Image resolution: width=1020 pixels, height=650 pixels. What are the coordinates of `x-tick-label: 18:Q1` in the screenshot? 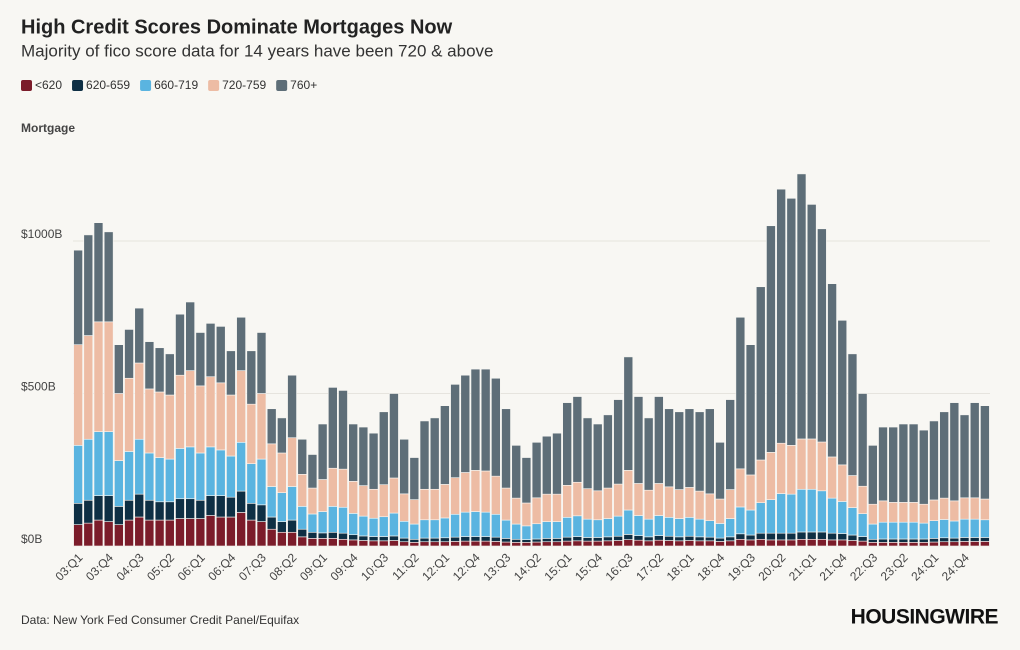 It's located at (680, 566).